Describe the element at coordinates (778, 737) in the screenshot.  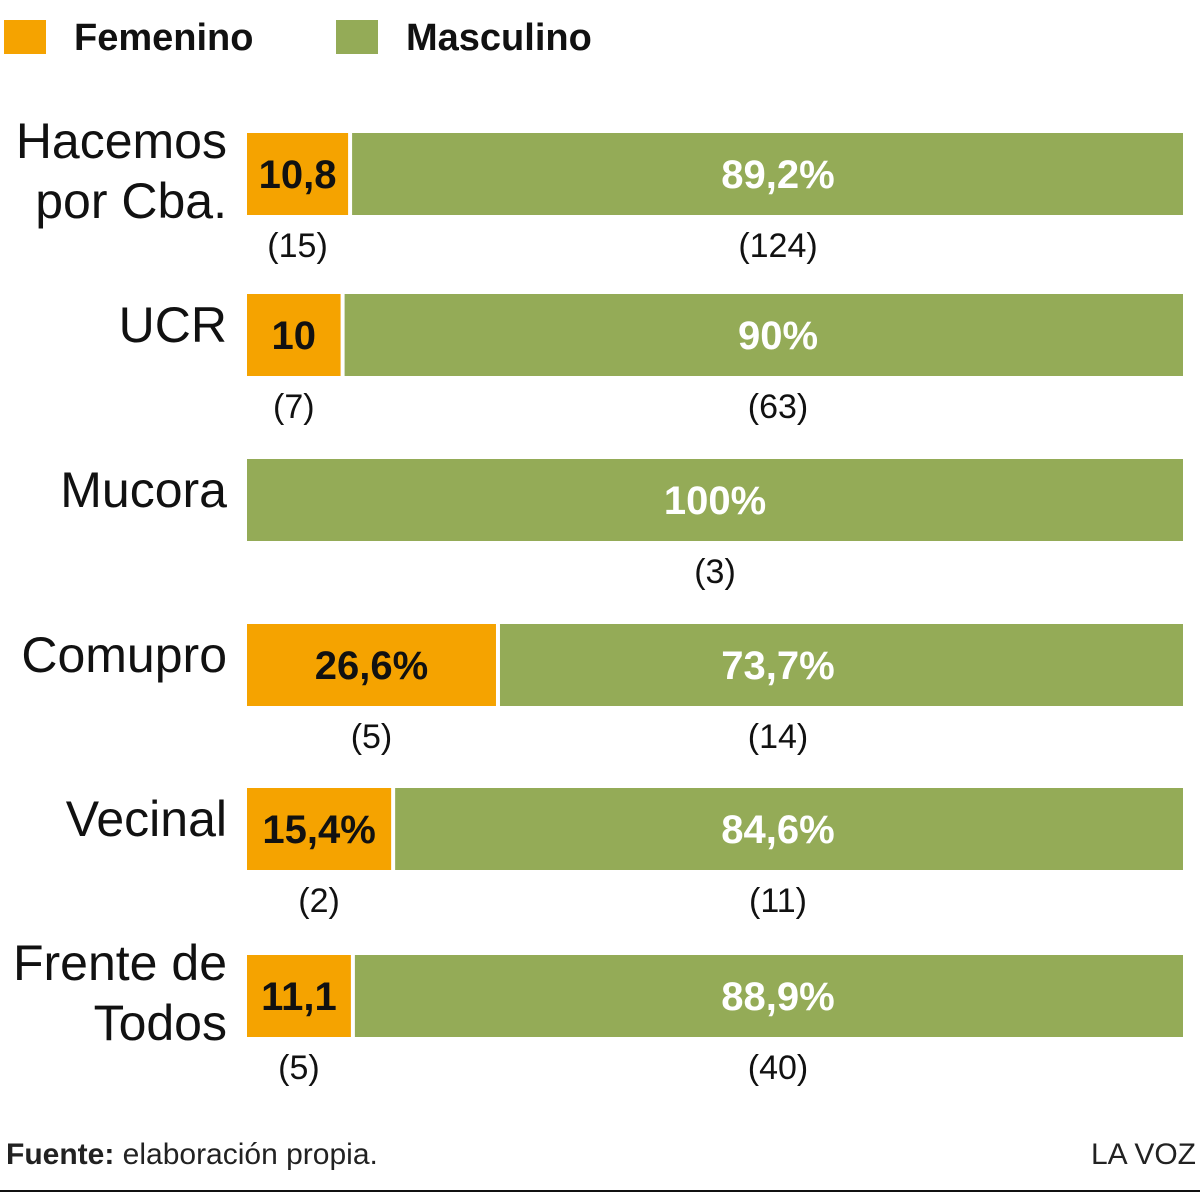
I see `count-label-masculino: (14)` at that location.